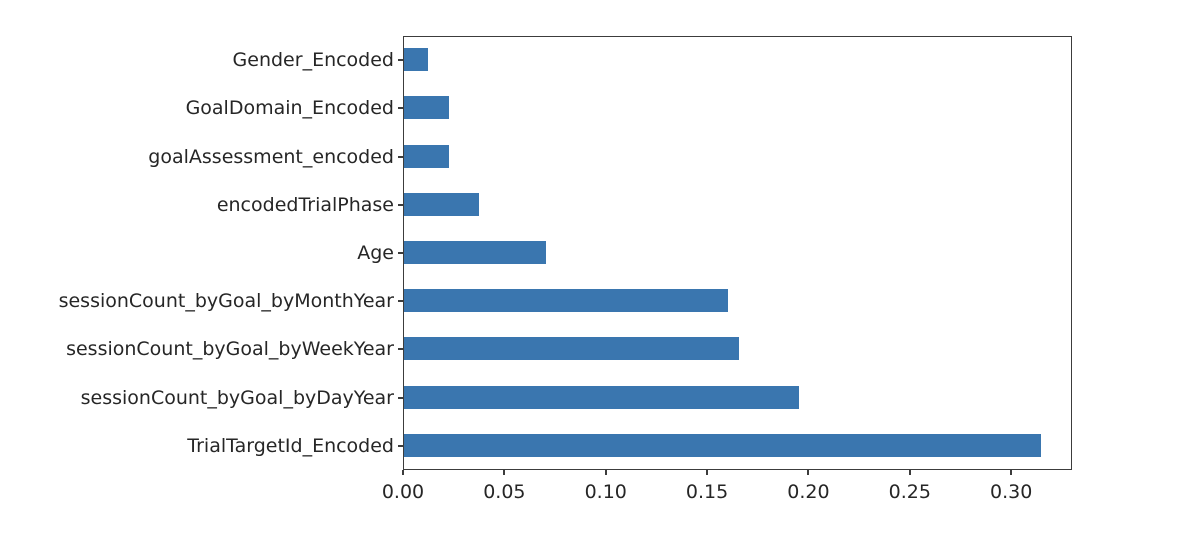 The image size is (1192, 542). What do you see at coordinates (426, 108) in the screenshot?
I see `bar-GoalDomain_Encoded` at bounding box center [426, 108].